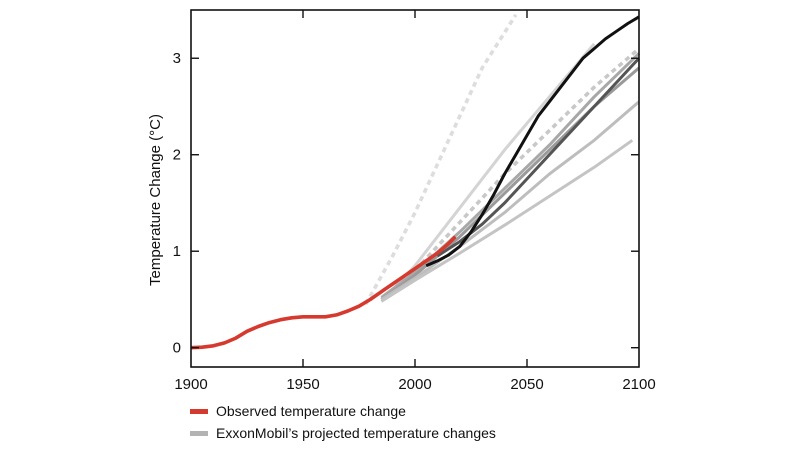 This screenshot has width=800, height=450. Describe the element at coordinates (638, 384) in the screenshot. I see `x-tick-label: 2100` at that location.